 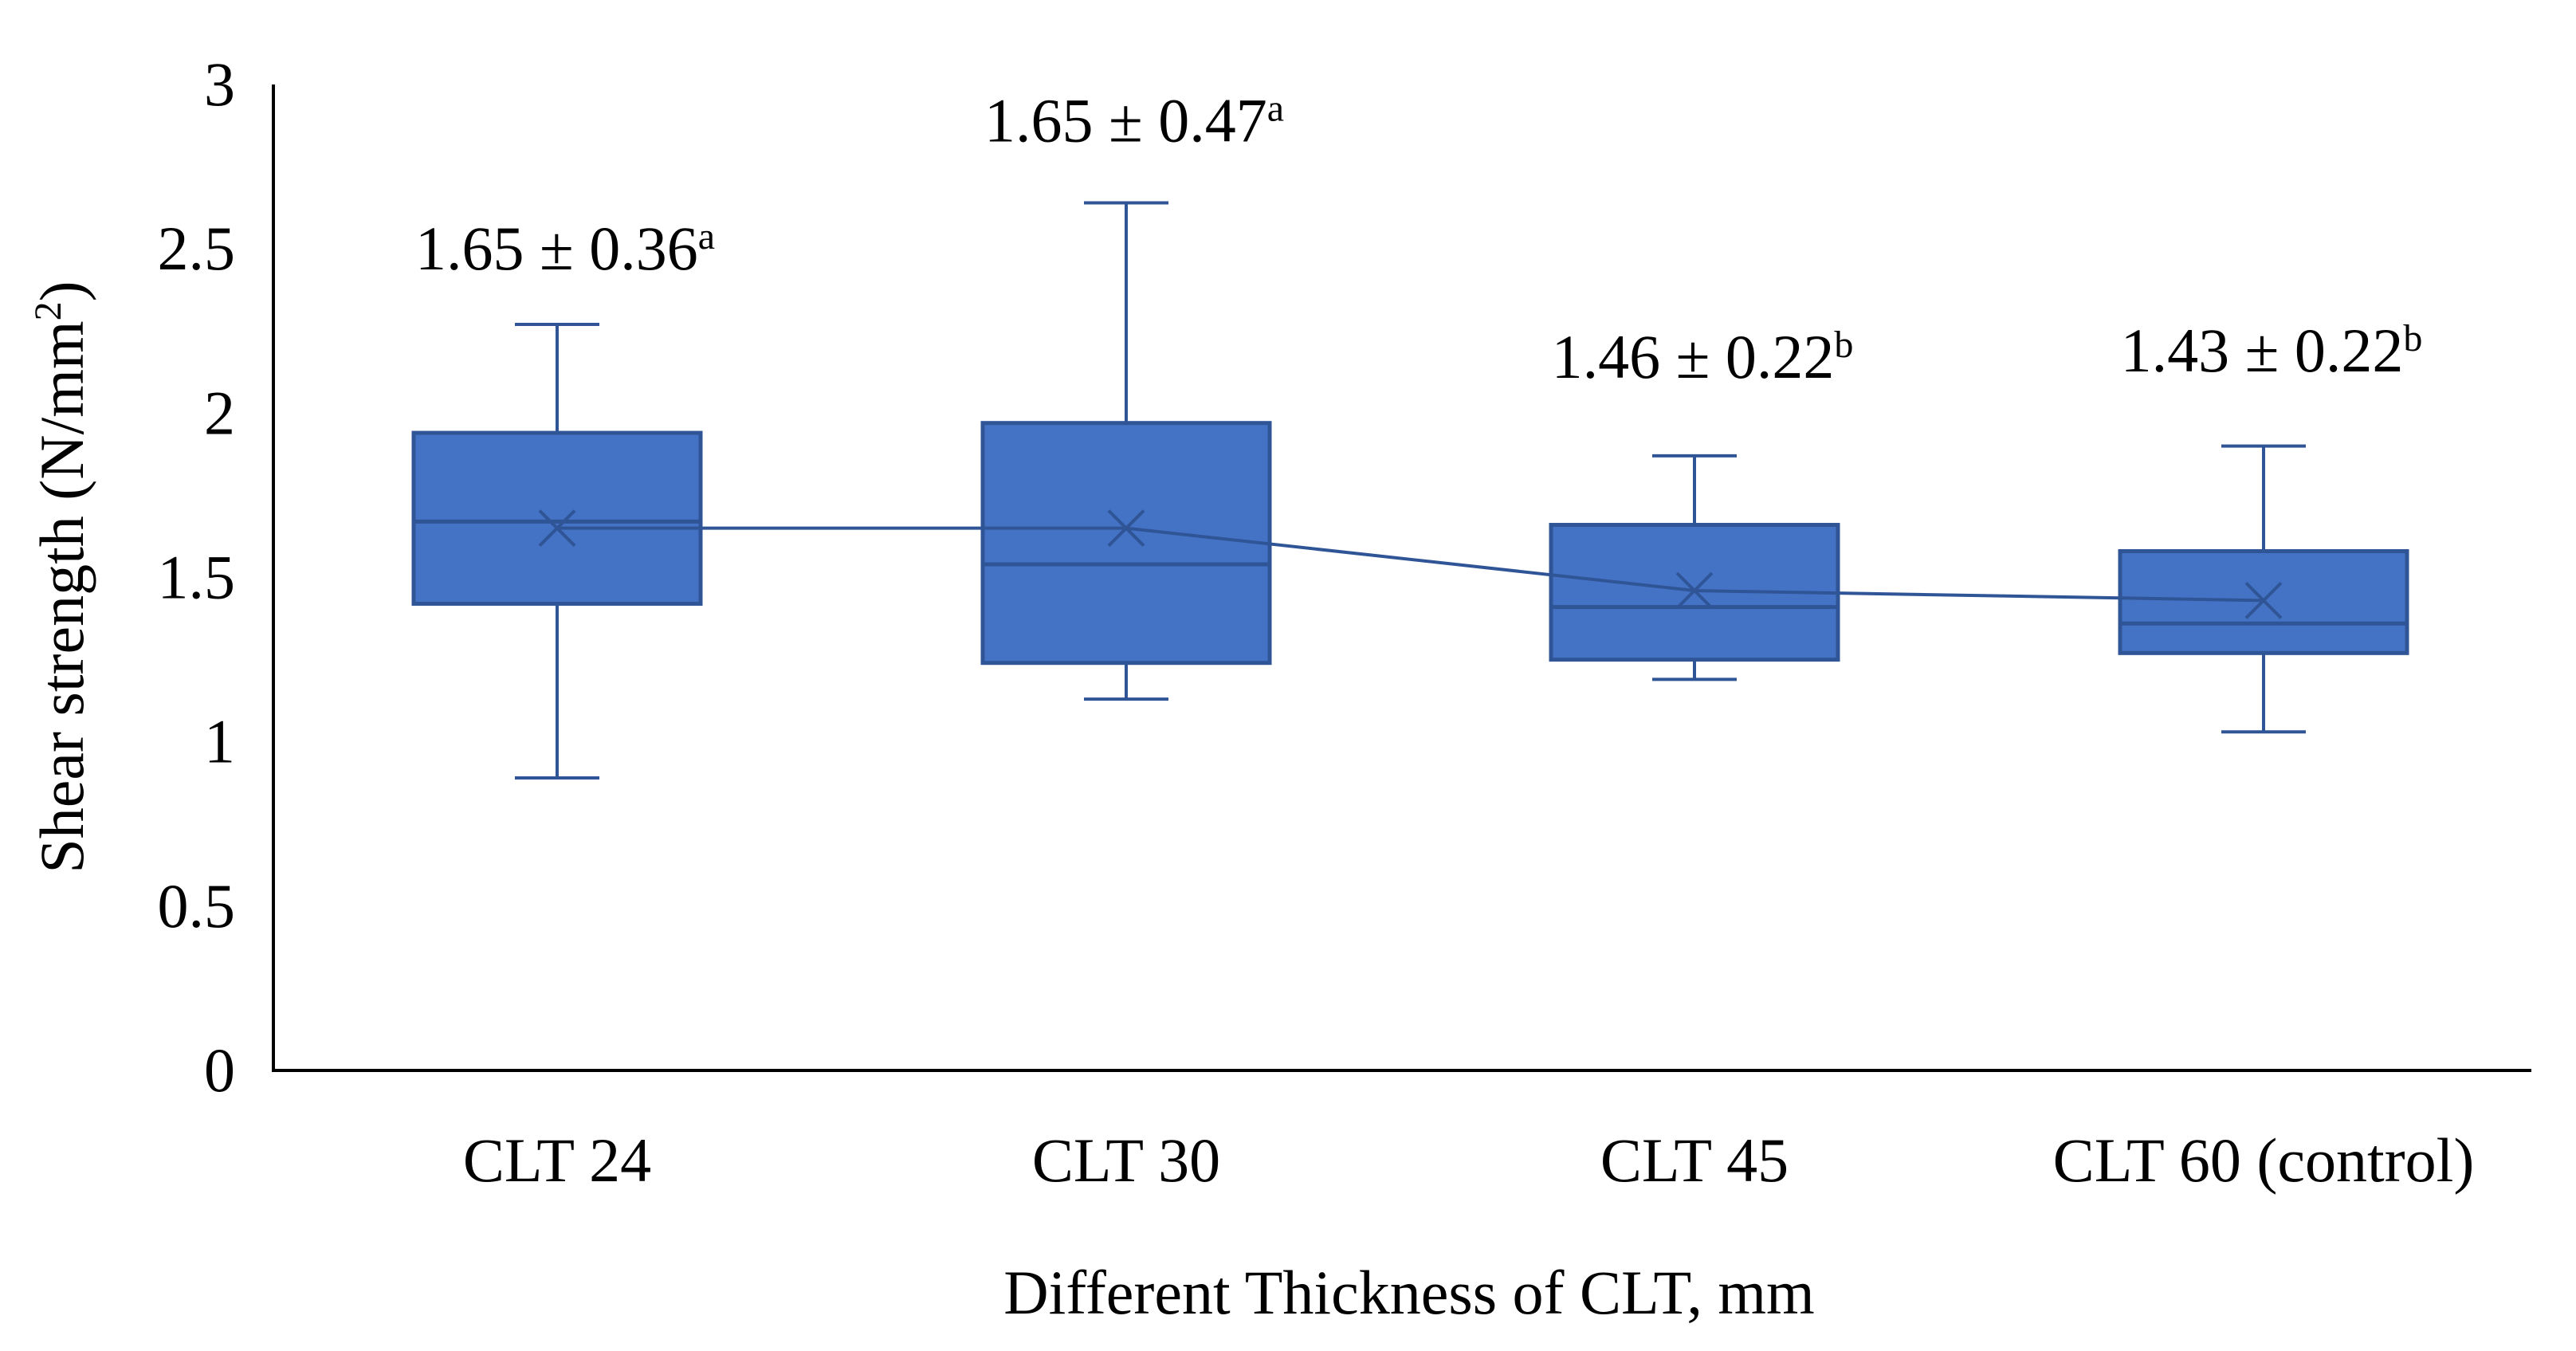 I want to click on mean-sd-value: 1.65 ± 0.36, so click(x=556, y=248).